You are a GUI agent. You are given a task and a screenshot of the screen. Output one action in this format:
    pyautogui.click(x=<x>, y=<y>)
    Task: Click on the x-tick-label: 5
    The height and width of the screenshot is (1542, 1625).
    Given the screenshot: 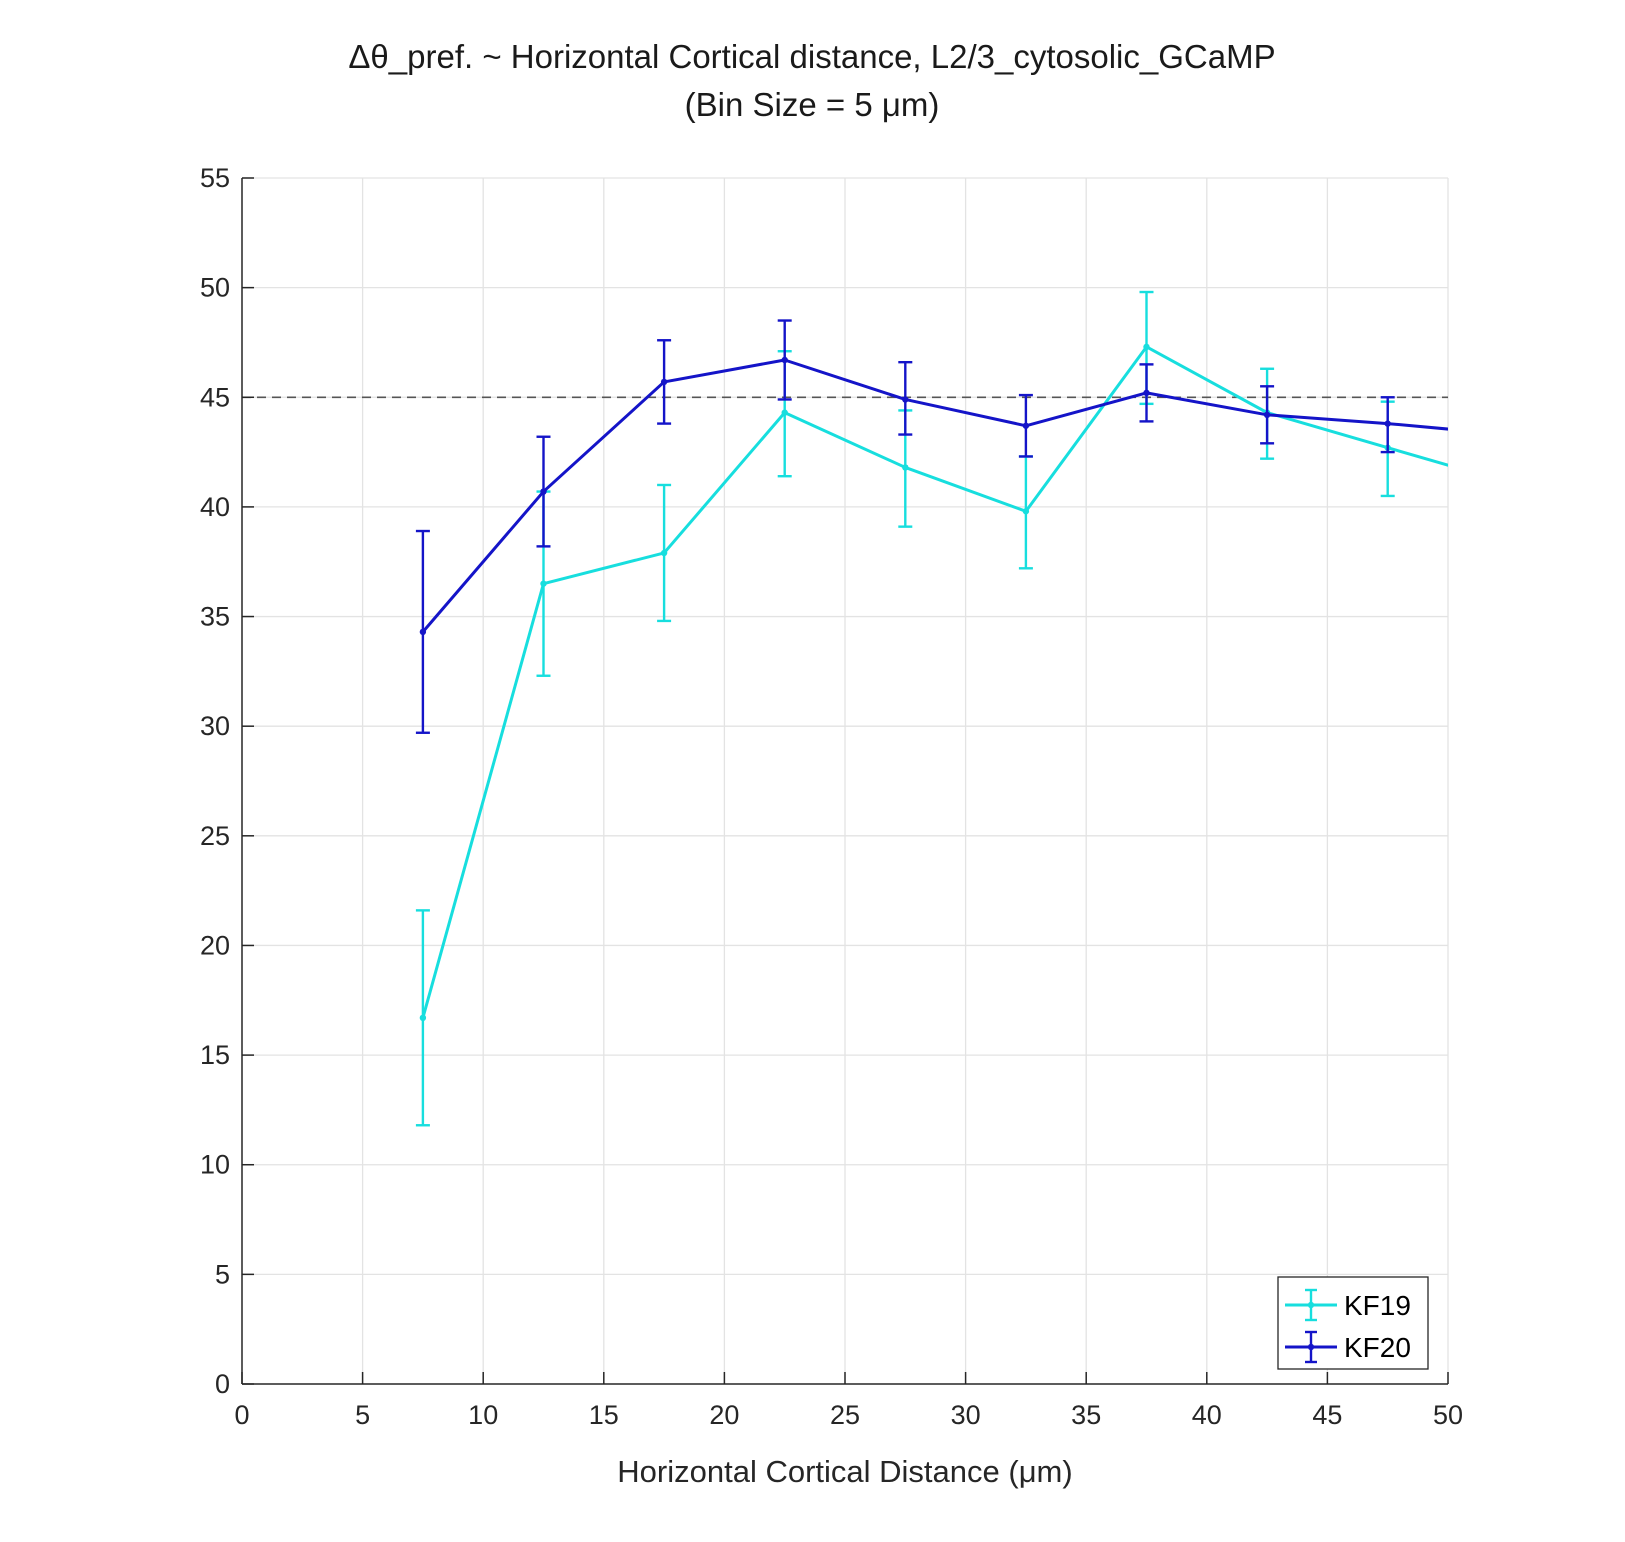 What is the action you would take?
    pyautogui.click(x=362, y=1415)
    